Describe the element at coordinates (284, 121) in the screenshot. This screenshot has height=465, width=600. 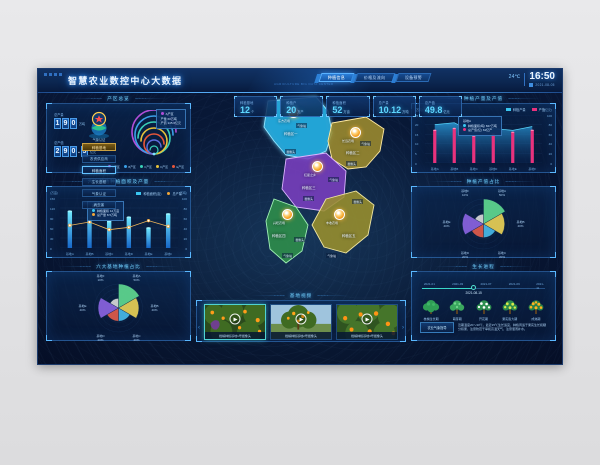
I see `map-base-name: 东方农场` at that location.